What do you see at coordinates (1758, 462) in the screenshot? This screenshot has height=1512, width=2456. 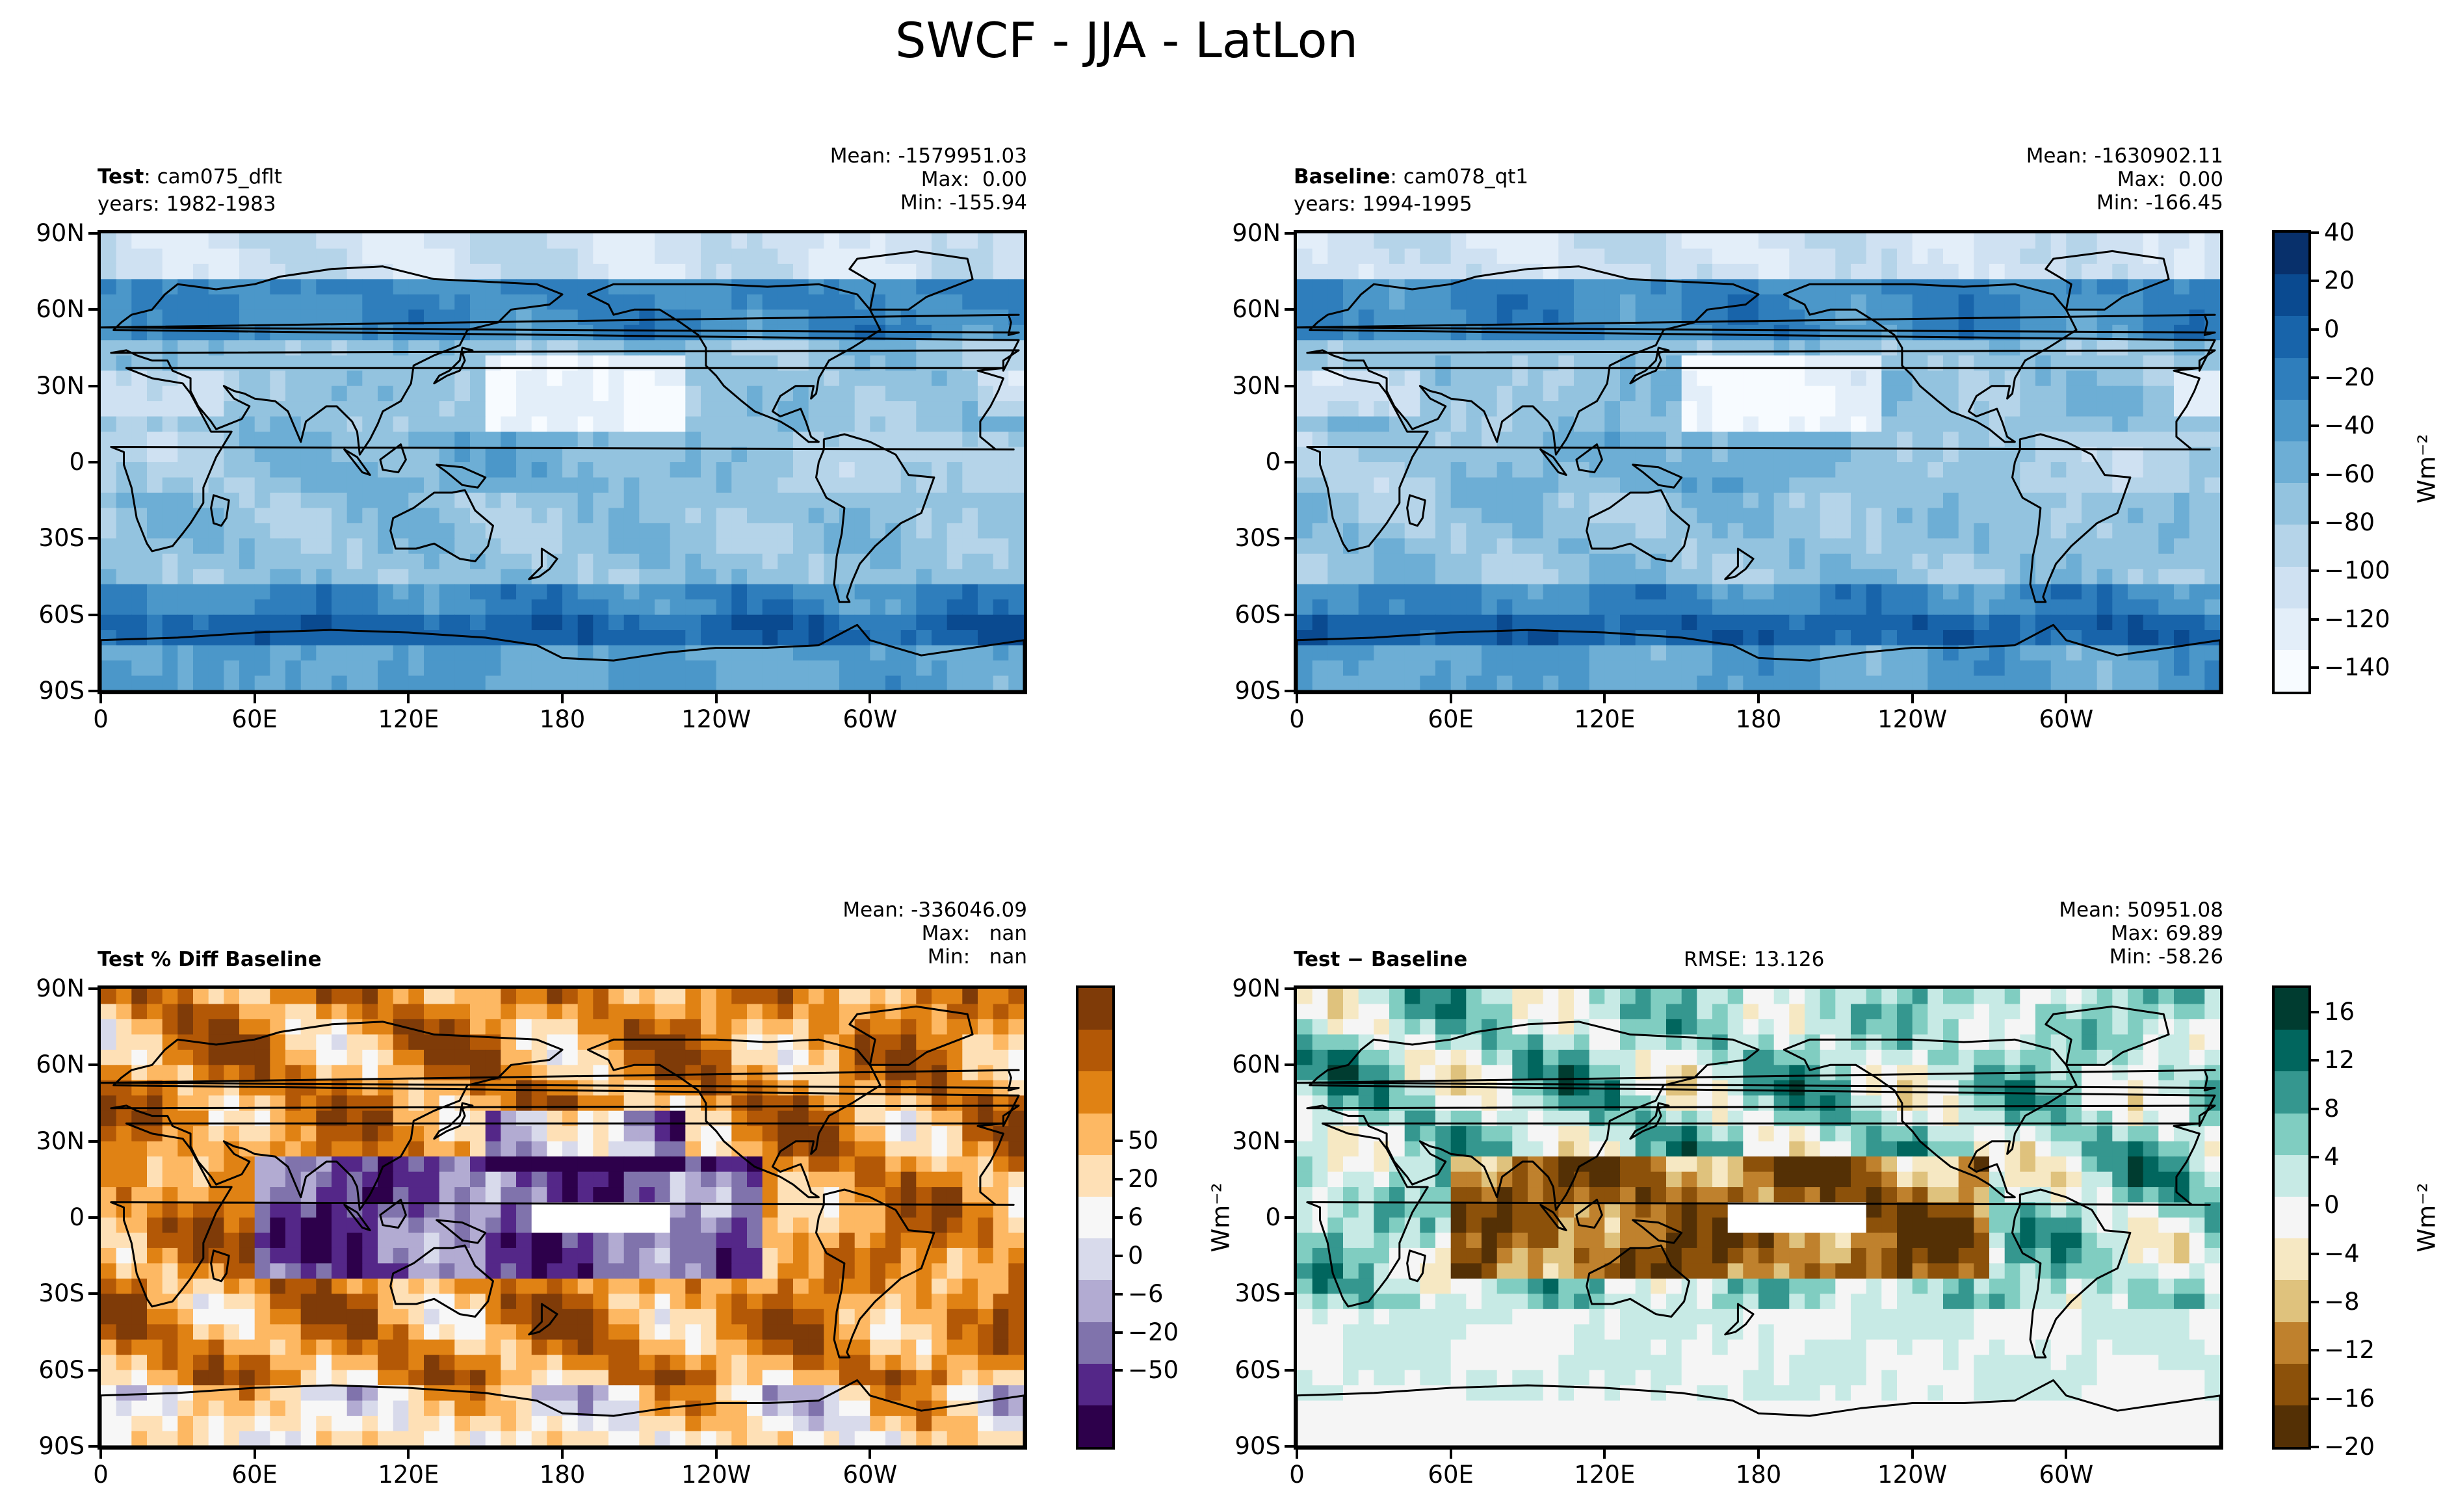 I see `baseline-map` at bounding box center [1758, 462].